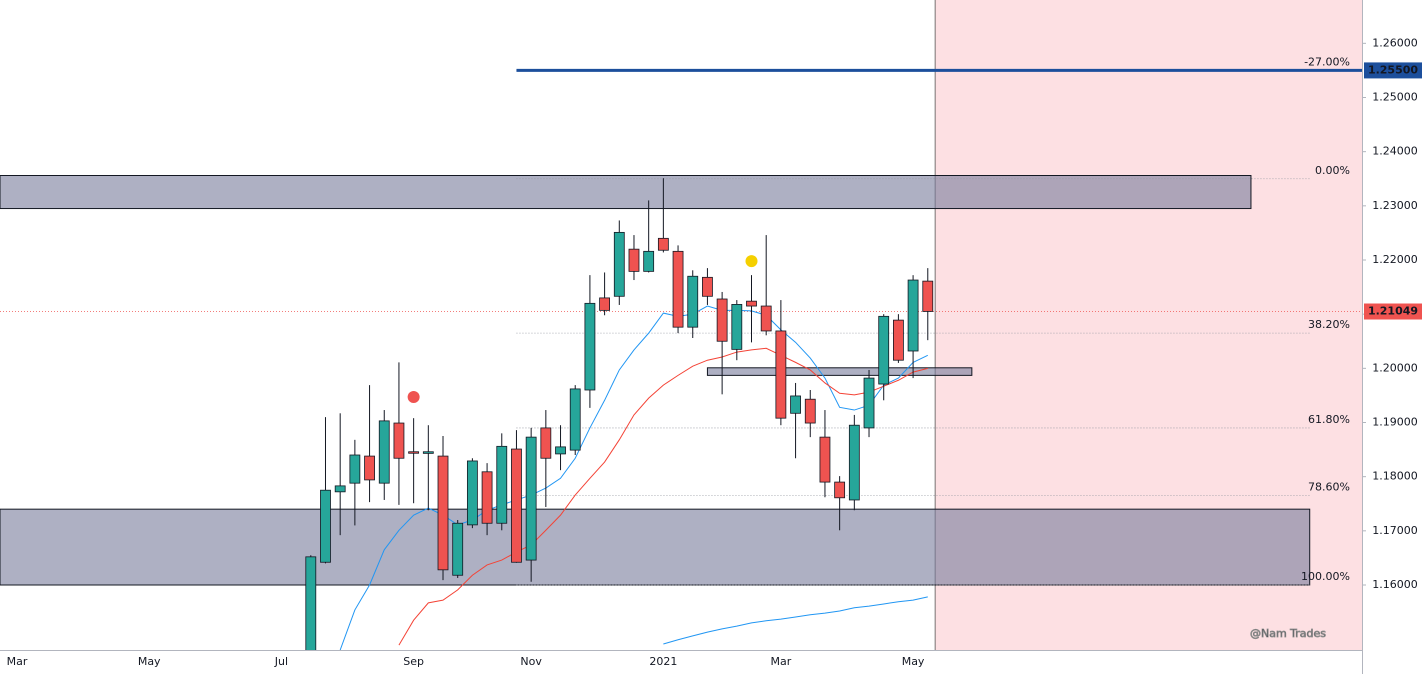  Describe the element at coordinates (1329, 324) in the screenshot. I see `fib-label: 38.20%` at that location.